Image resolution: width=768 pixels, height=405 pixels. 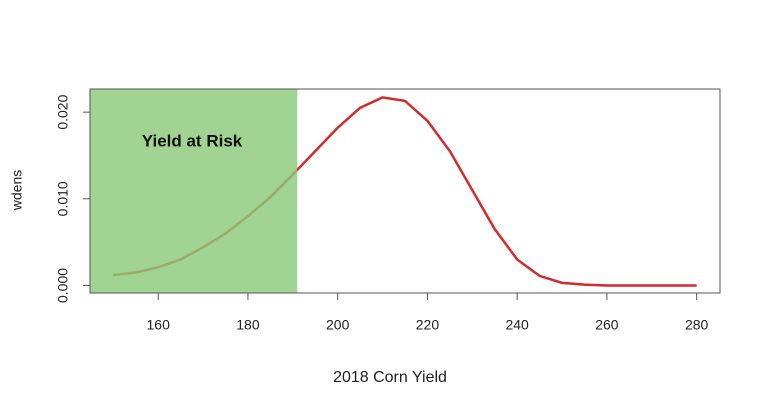 I want to click on y-axis-label: wdens, so click(x=17, y=190).